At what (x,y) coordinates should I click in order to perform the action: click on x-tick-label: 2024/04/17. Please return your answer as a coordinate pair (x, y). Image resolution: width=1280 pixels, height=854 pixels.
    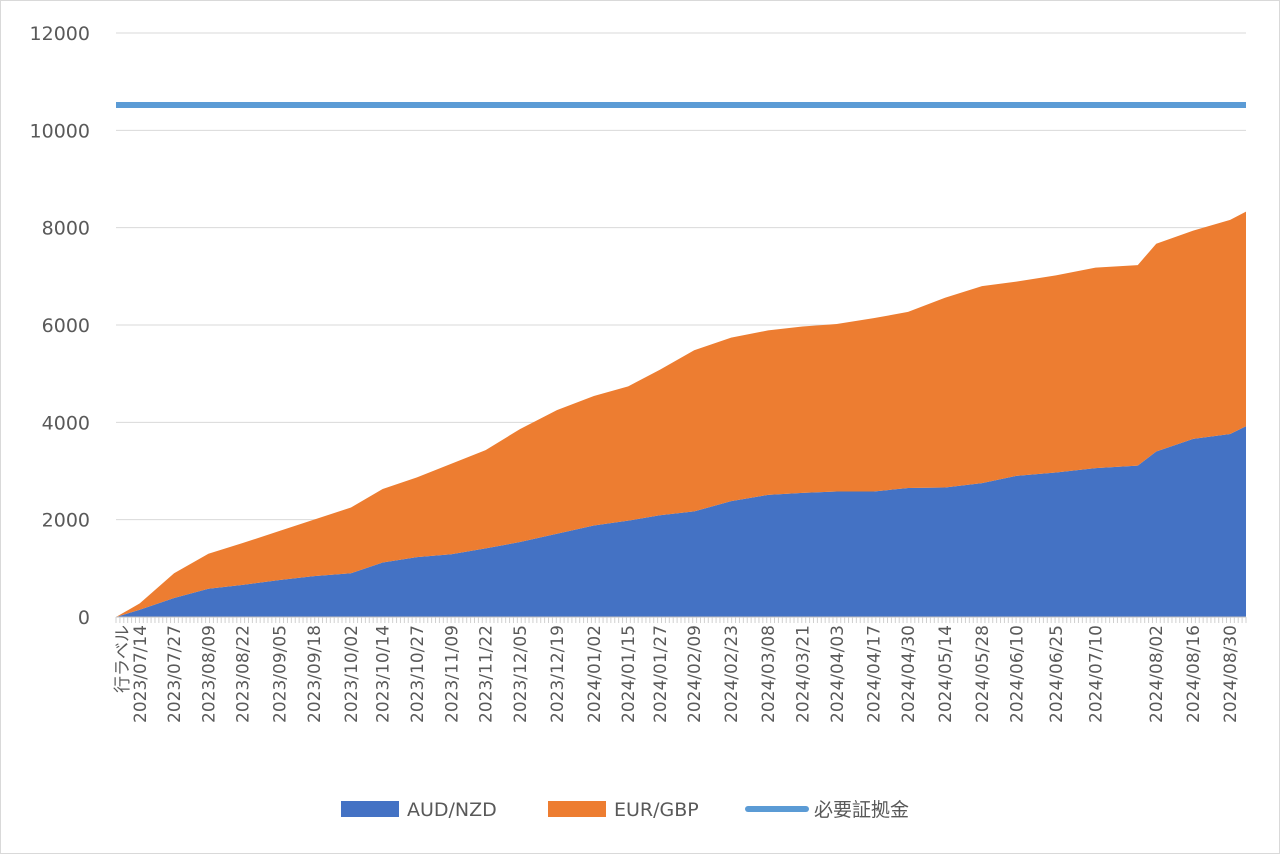
    Looking at the image, I should click on (875, 674).